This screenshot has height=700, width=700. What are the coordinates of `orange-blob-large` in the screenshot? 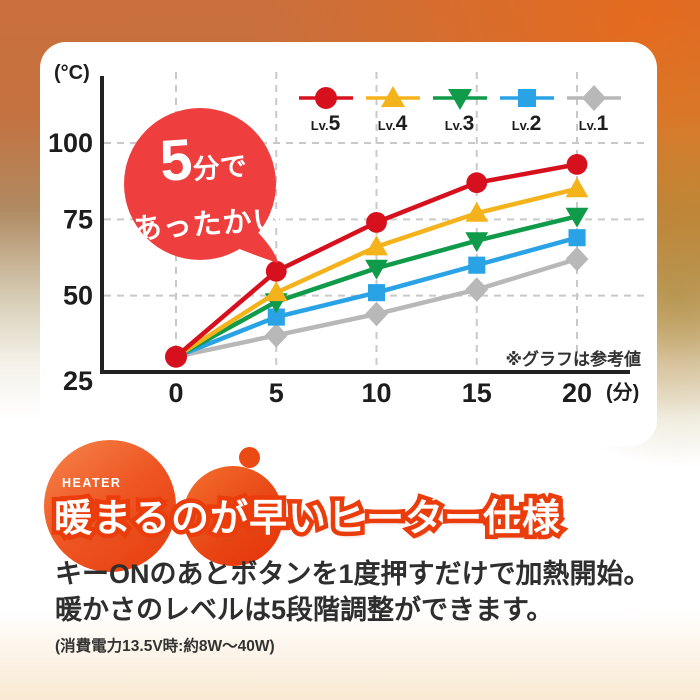 It's located at (110, 506).